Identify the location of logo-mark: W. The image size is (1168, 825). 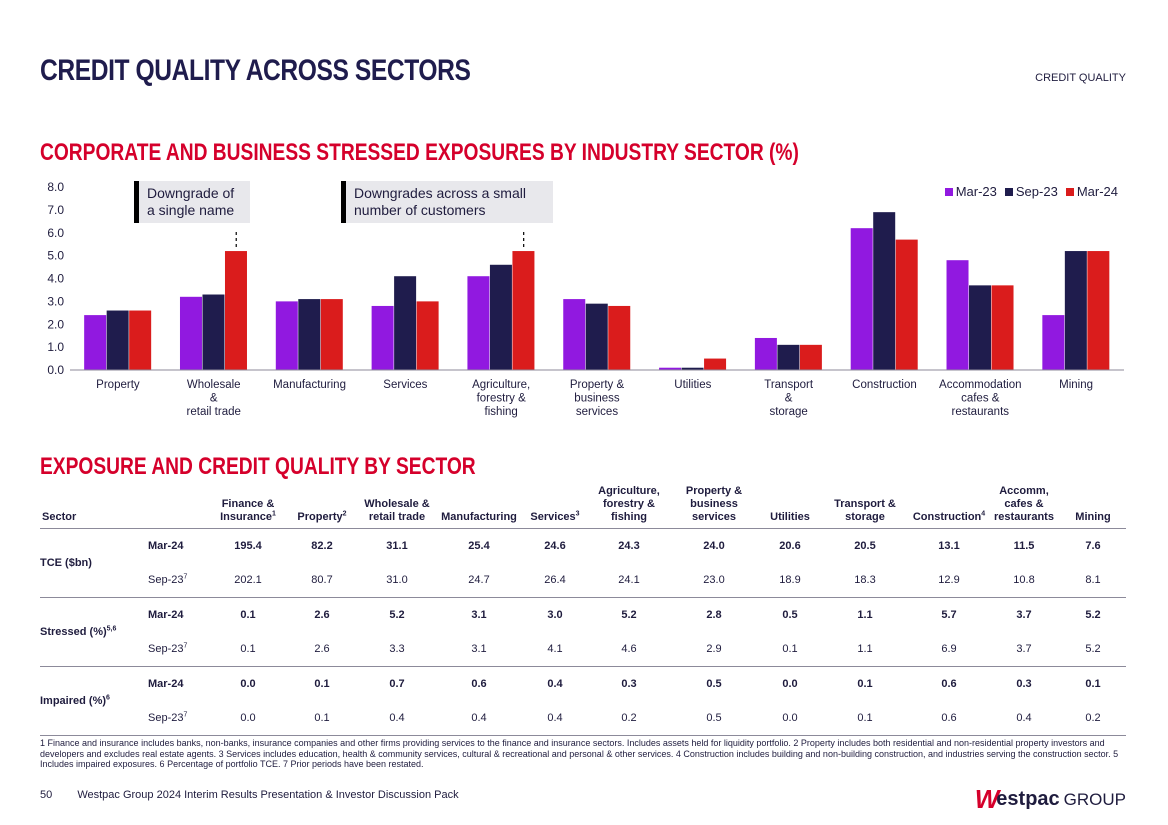
(986, 799).